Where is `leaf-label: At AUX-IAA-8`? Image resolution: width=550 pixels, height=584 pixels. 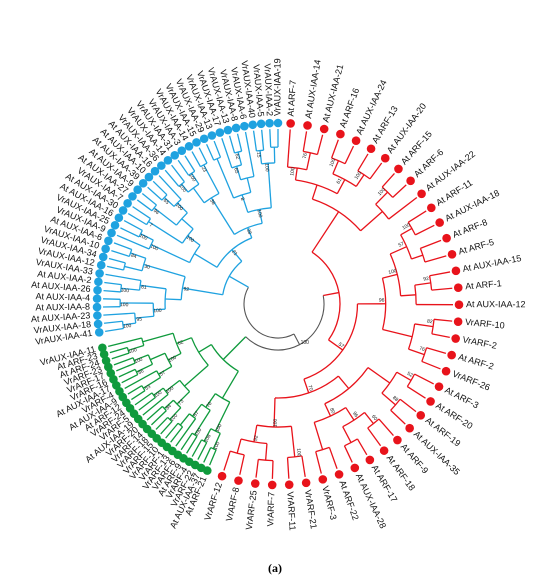
leaf-label: At AUX-IAA-8 is located at coordinates (62, 307).